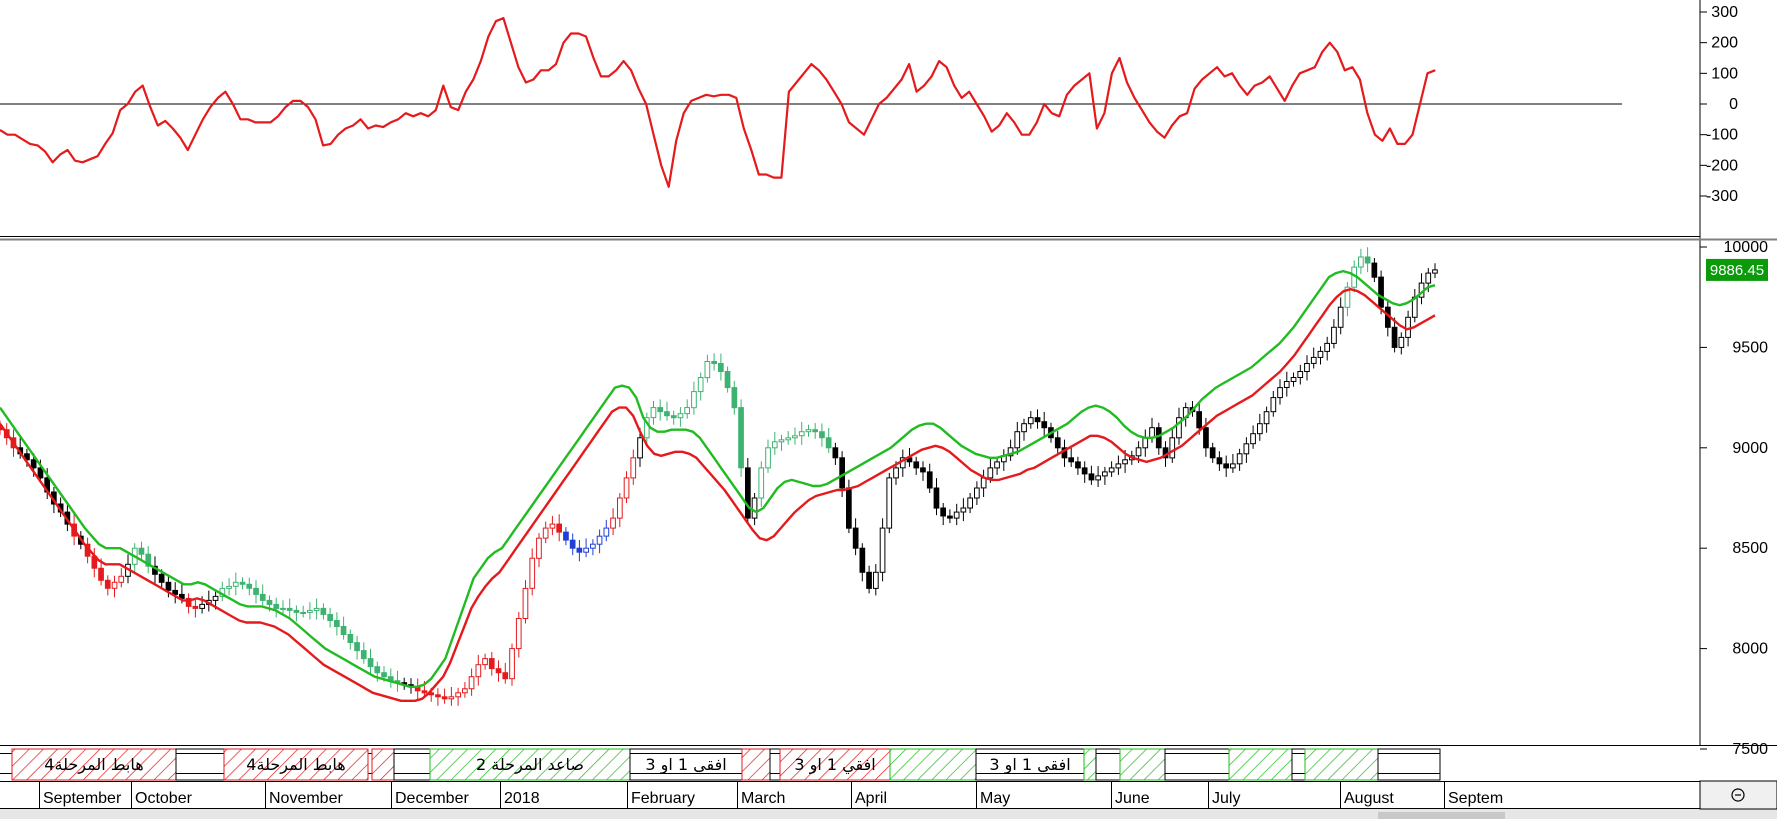  I want to click on month-label: 2018, so click(522, 798).